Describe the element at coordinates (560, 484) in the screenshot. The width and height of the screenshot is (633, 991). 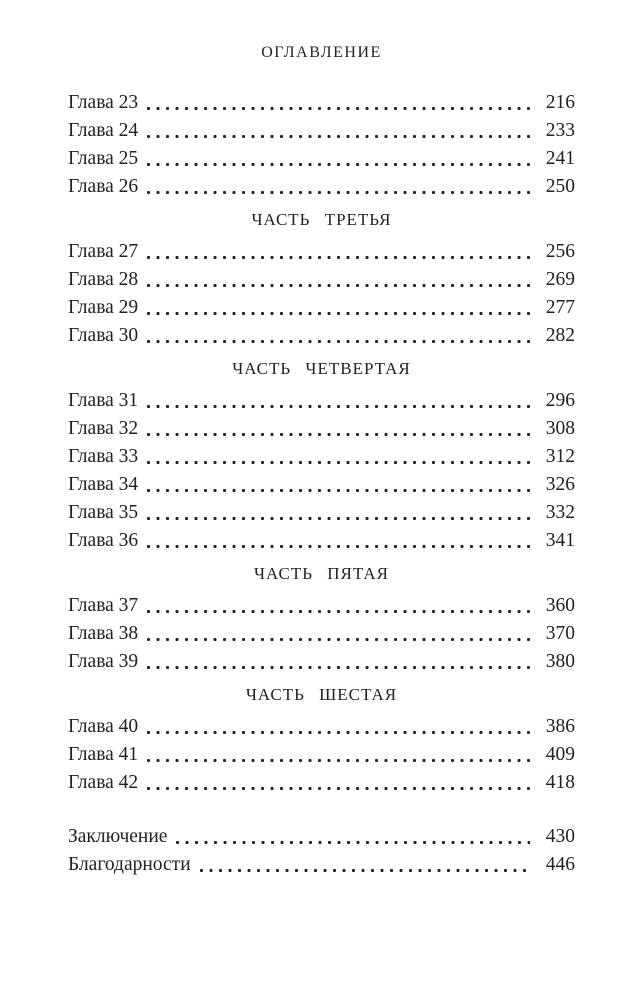
I see `toc-entry-page: 326` at that location.